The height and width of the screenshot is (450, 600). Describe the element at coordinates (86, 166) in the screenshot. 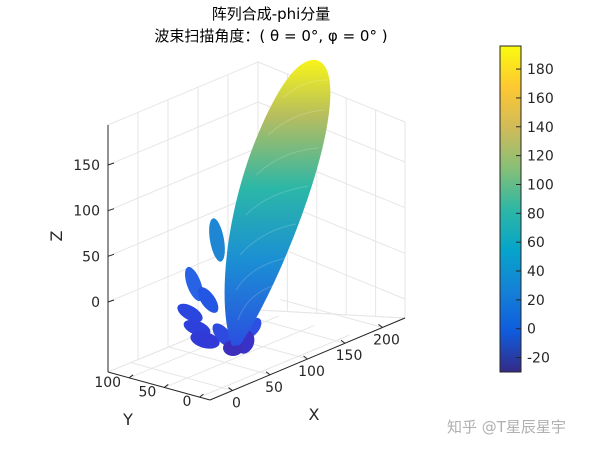

I see `z-tick-label: 150` at that location.